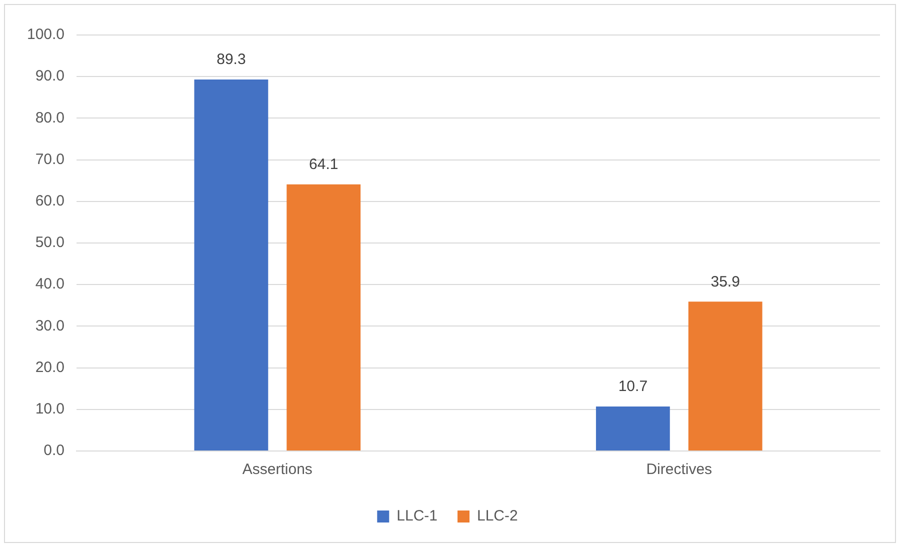  What do you see at coordinates (50, 284) in the screenshot?
I see `y-tick-label: 40.0` at bounding box center [50, 284].